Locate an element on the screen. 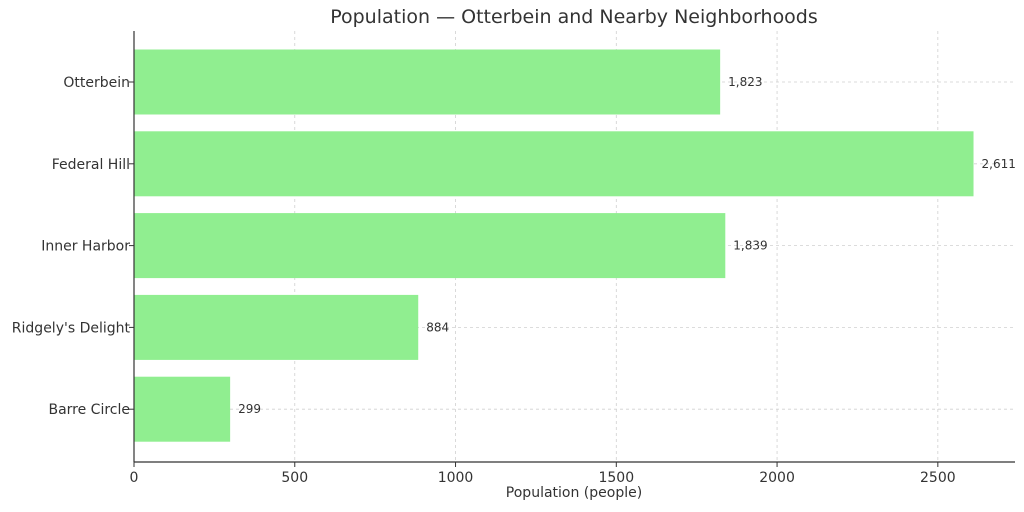 This screenshot has height=512, width=1024. x-tick-label: 1500 is located at coordinates (616, 478).